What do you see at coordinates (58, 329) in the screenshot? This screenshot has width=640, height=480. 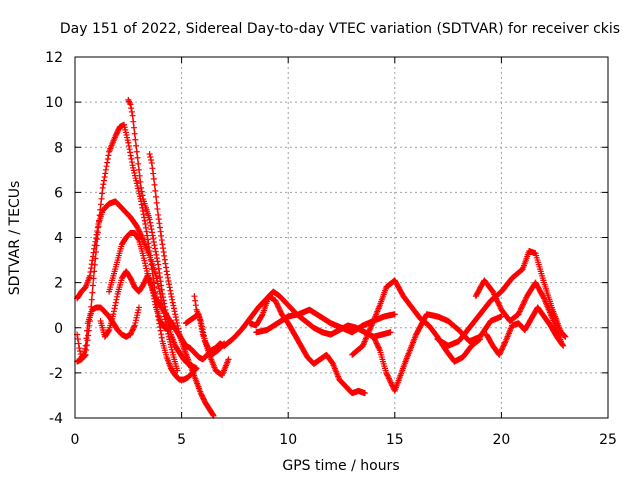 I see `y-tick-label: 0` at bounding box center [58, 329].